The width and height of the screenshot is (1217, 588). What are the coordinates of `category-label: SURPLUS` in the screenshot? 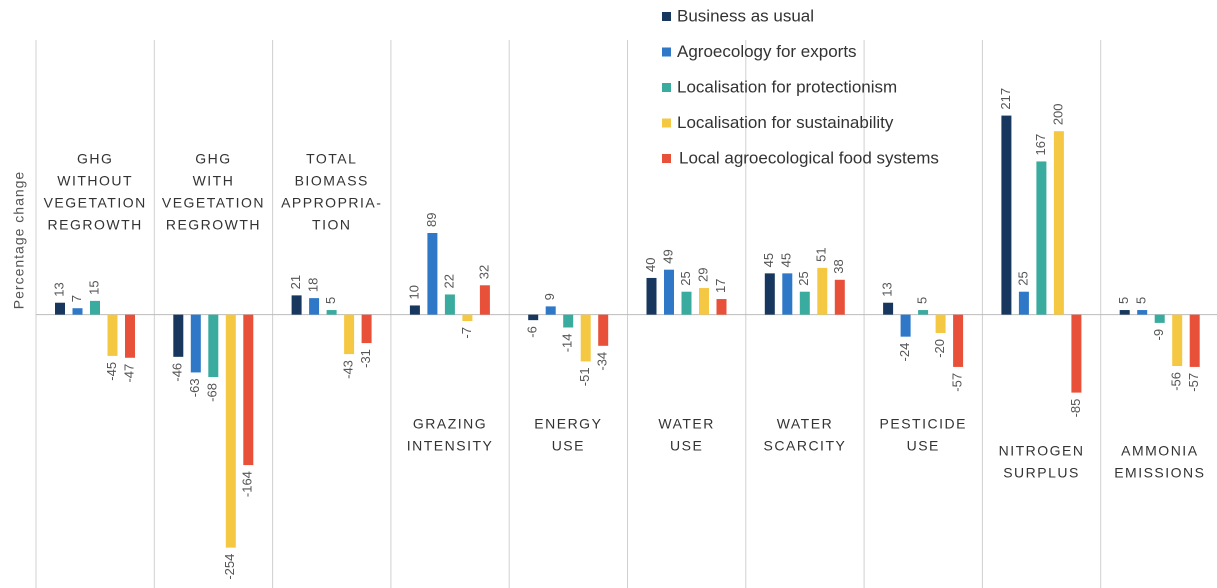 It's located at (1041, 473).